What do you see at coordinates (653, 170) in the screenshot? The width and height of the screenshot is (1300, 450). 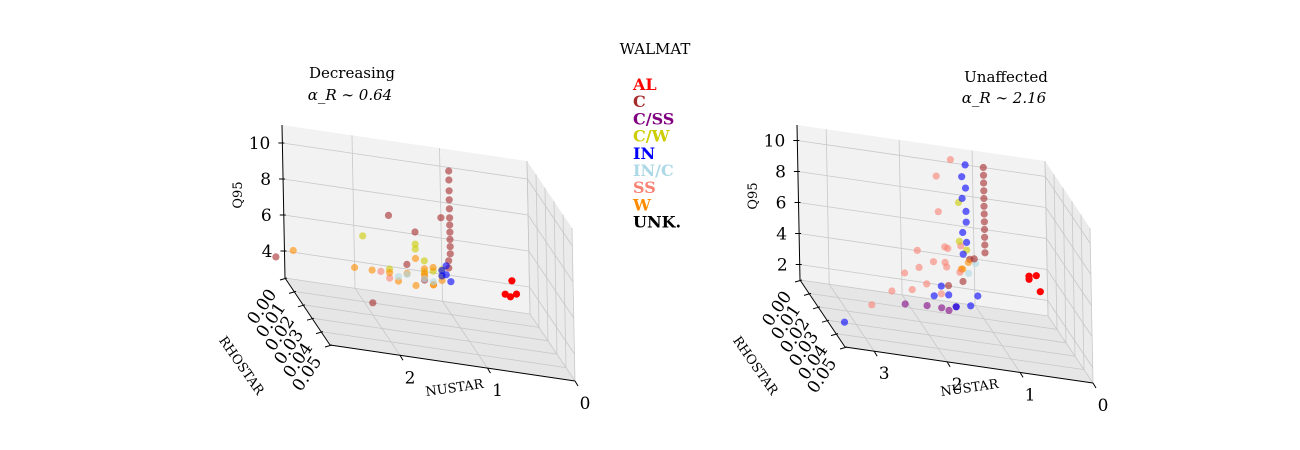 I see `legend-entry: IN/C` at bounding box center [653, 170].